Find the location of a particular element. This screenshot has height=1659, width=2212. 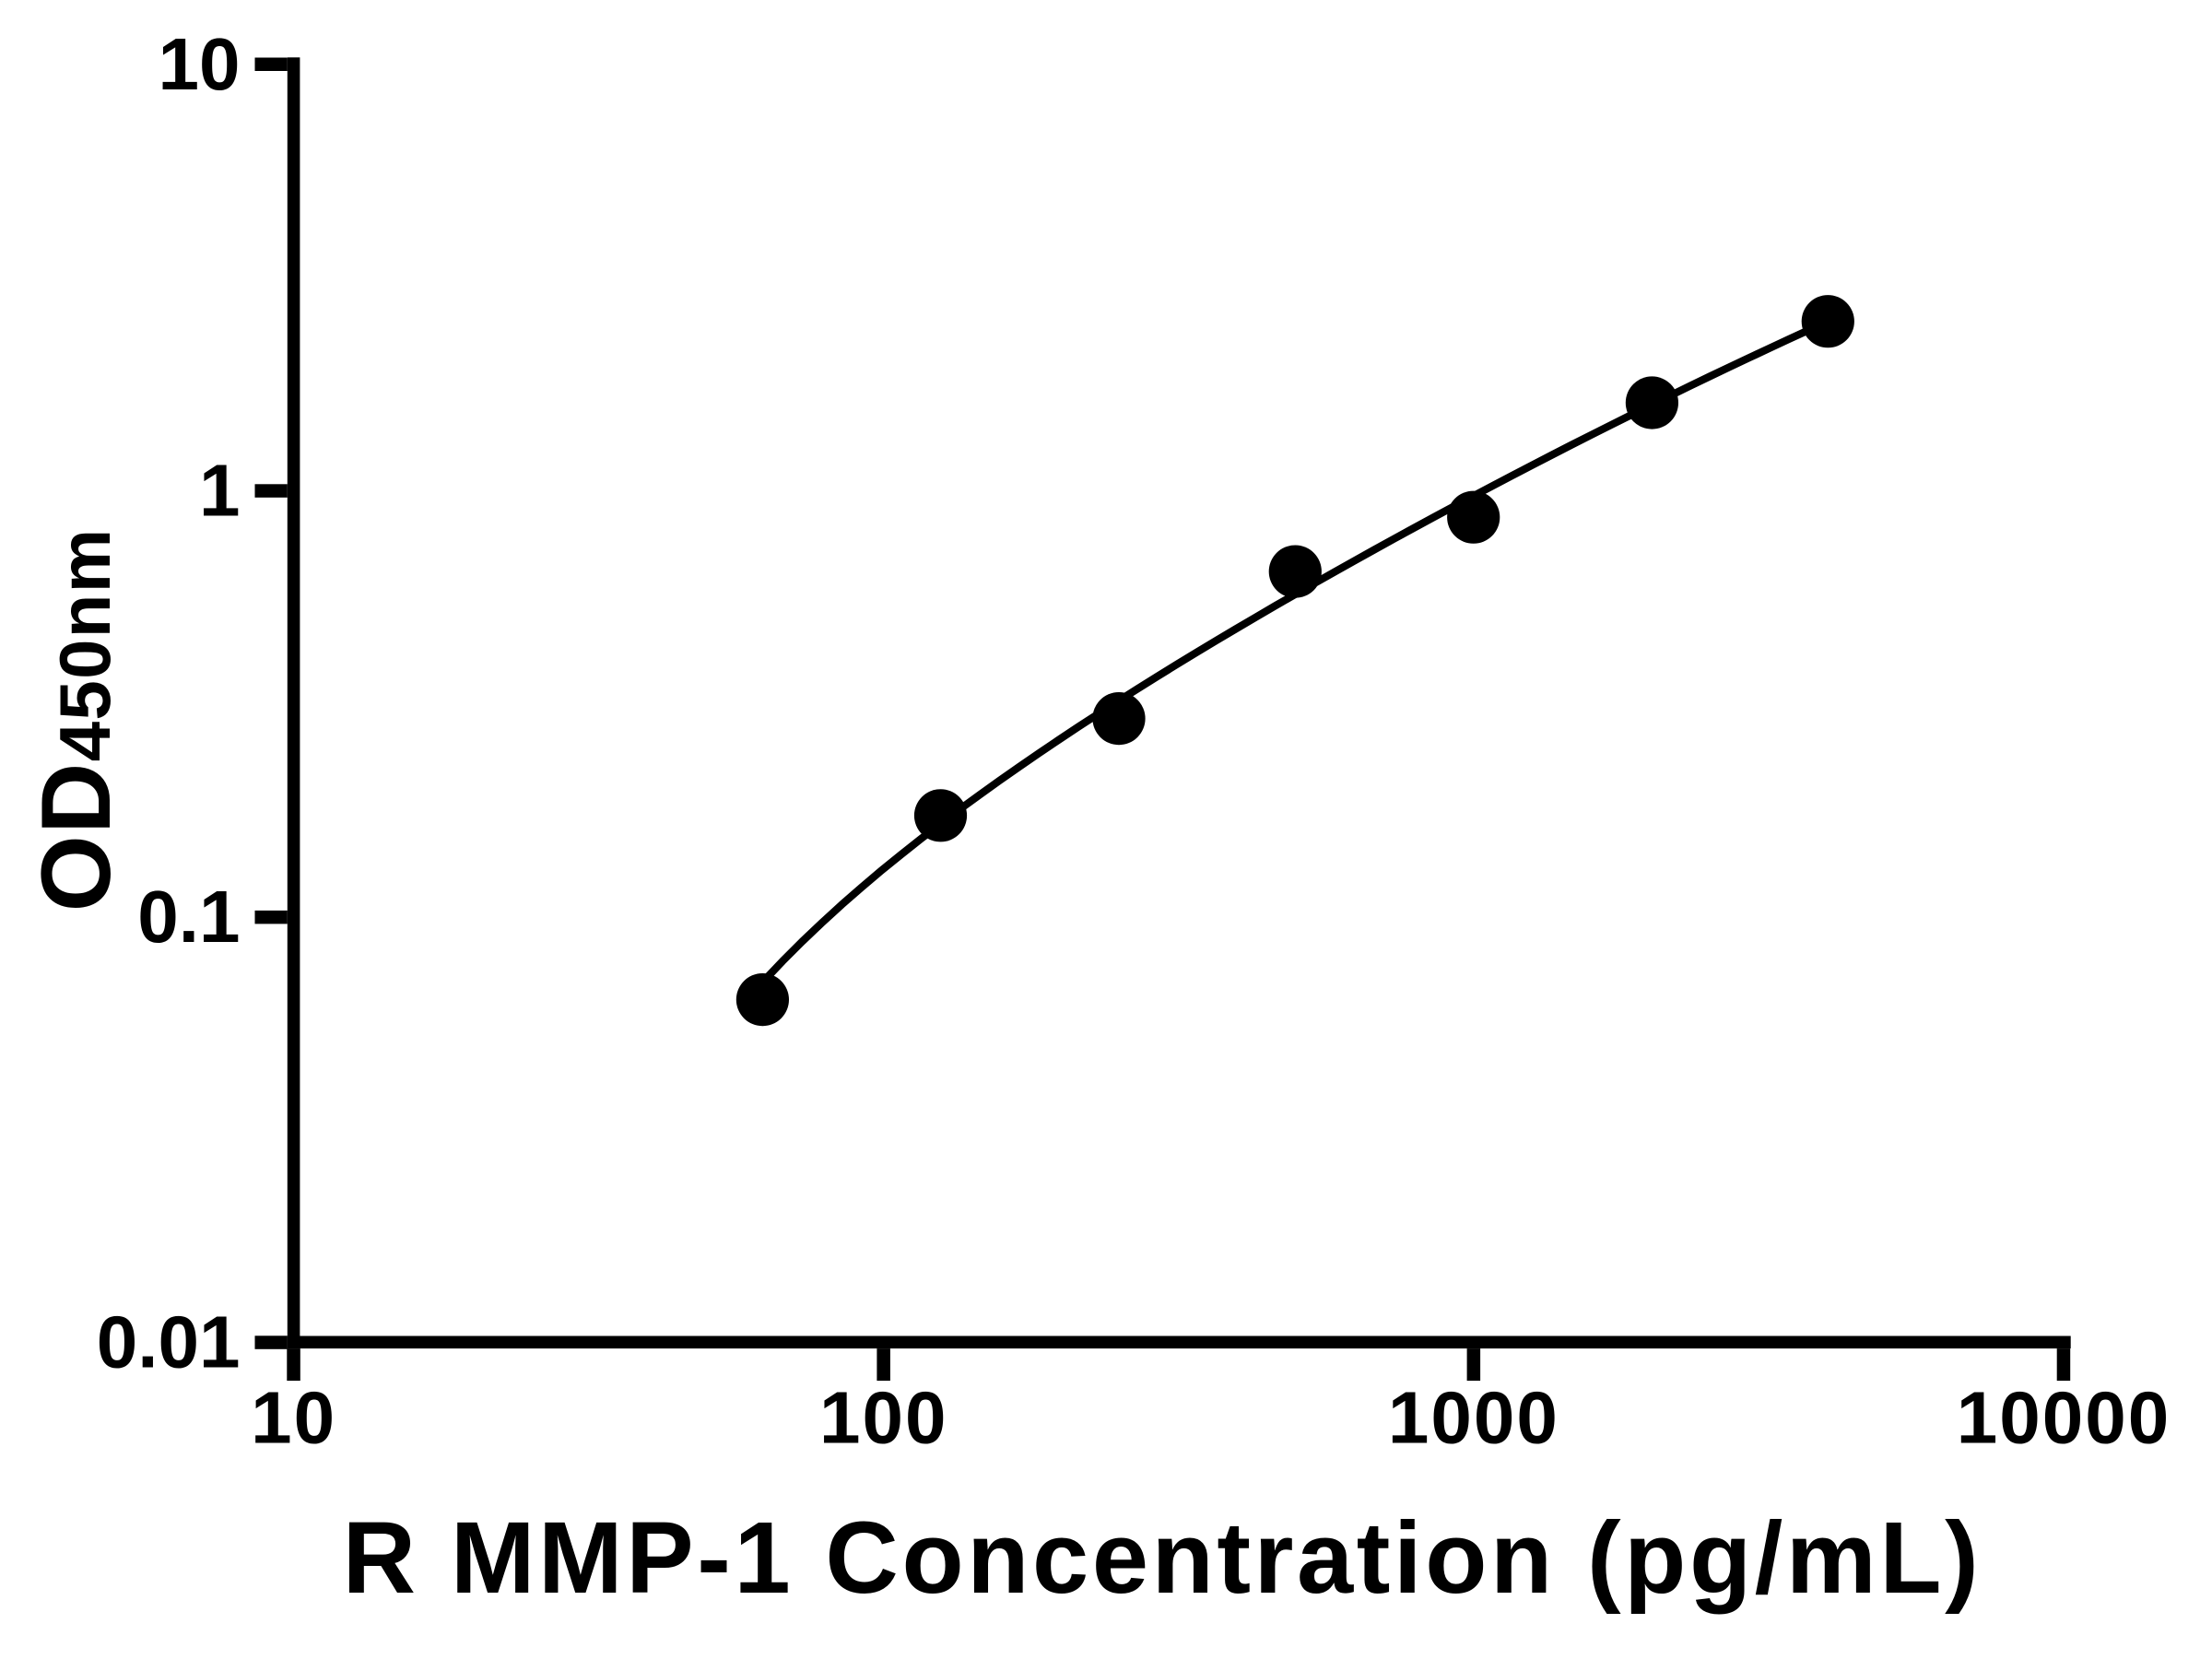

svg-text: 0.01 is located at coordinates (169, 1342).